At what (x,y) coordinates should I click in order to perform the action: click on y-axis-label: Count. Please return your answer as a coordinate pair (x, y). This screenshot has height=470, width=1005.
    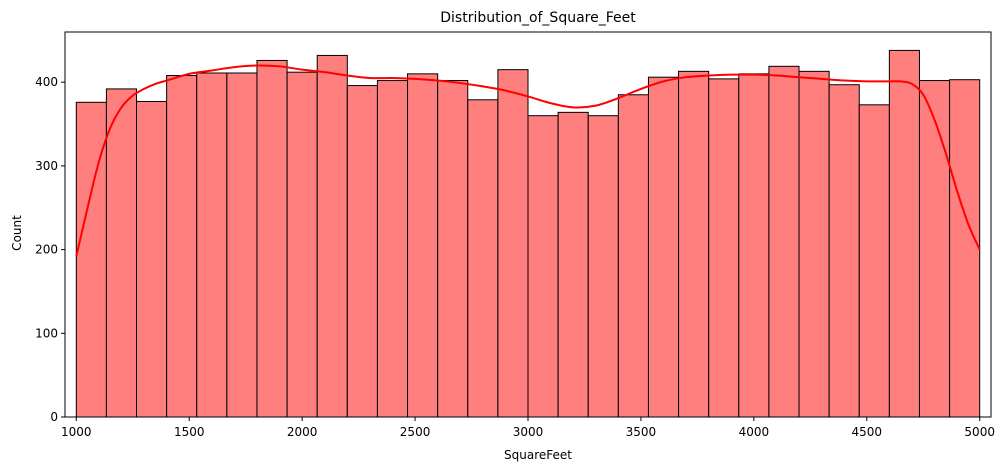
    Looking at the image, I should click on (17, 233).